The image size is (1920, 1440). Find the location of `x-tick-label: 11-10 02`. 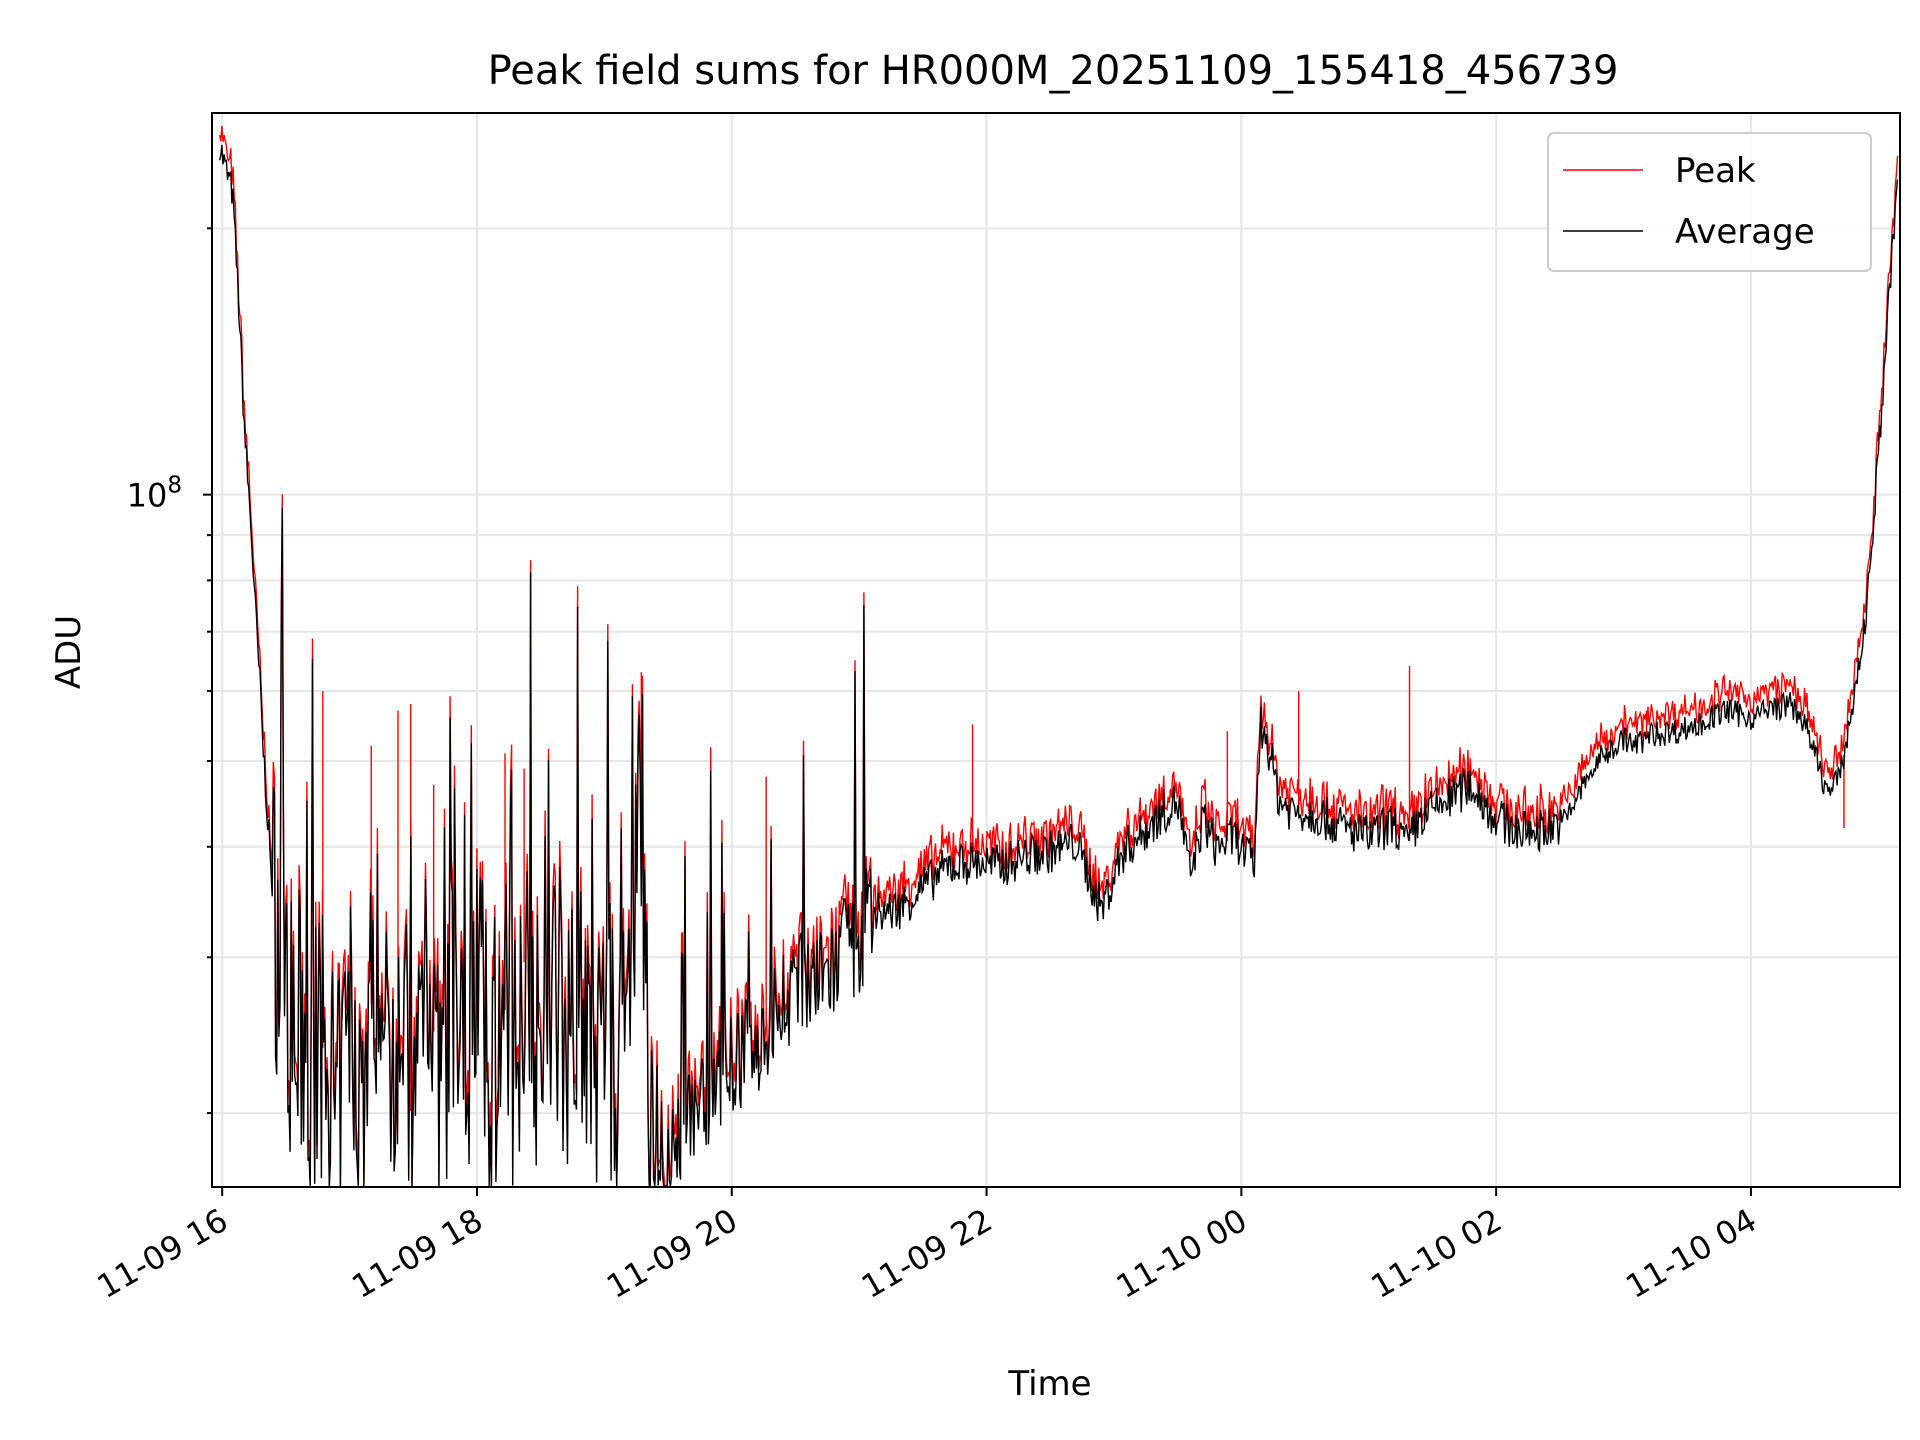

x-tick-label: 11-10 02 is located at coordinates (1437, 1253).